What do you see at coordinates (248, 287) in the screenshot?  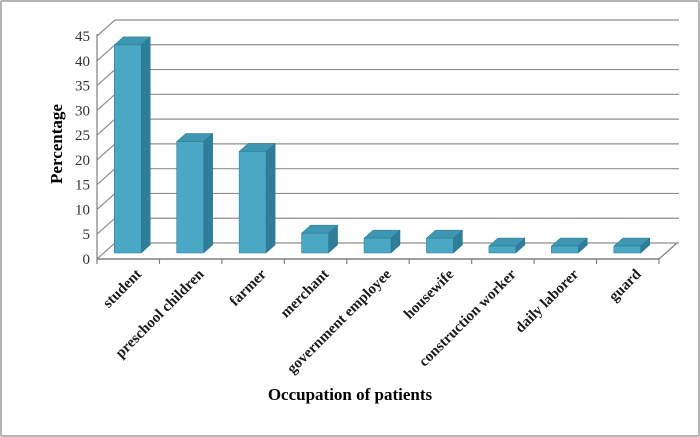 I see `category-label: farmer` at bounding box center [248, 287].